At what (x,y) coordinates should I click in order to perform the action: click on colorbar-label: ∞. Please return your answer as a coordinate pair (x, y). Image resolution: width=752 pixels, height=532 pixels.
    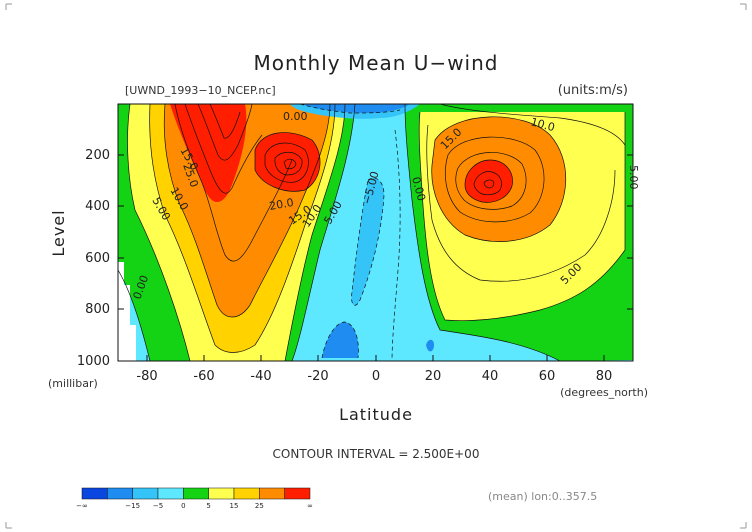
    Looking at the image, I should click on (310, 506).